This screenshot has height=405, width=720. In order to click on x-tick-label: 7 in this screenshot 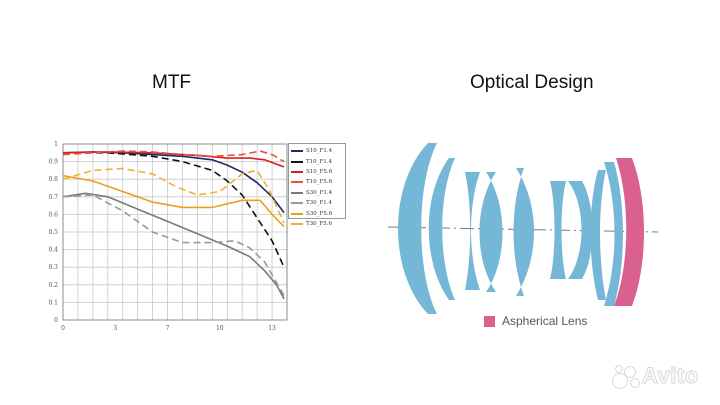, I will do `click(168, 328)`.